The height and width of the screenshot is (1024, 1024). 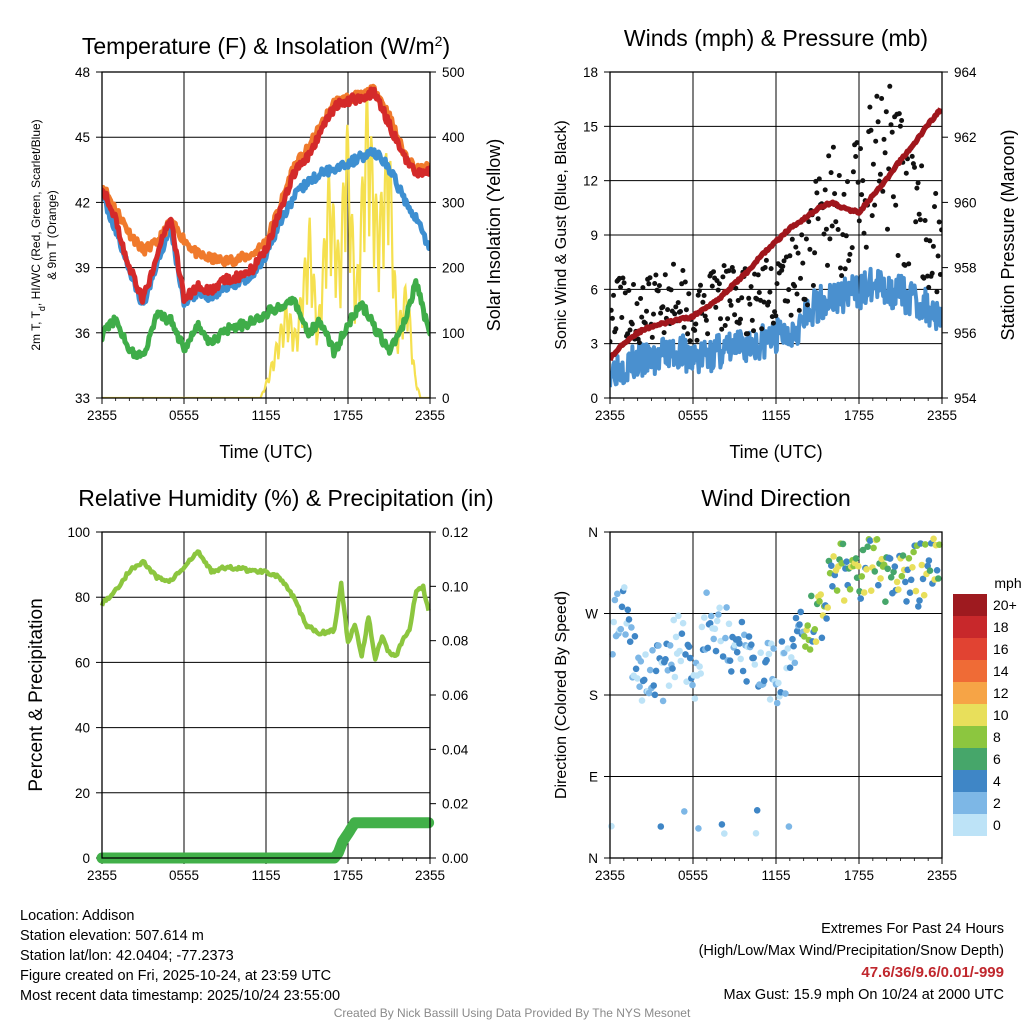 What do you see at coordinates (453, 72) in the screenshot?
I see `y2-tick-label: 500` at bounding box center [453, 72].